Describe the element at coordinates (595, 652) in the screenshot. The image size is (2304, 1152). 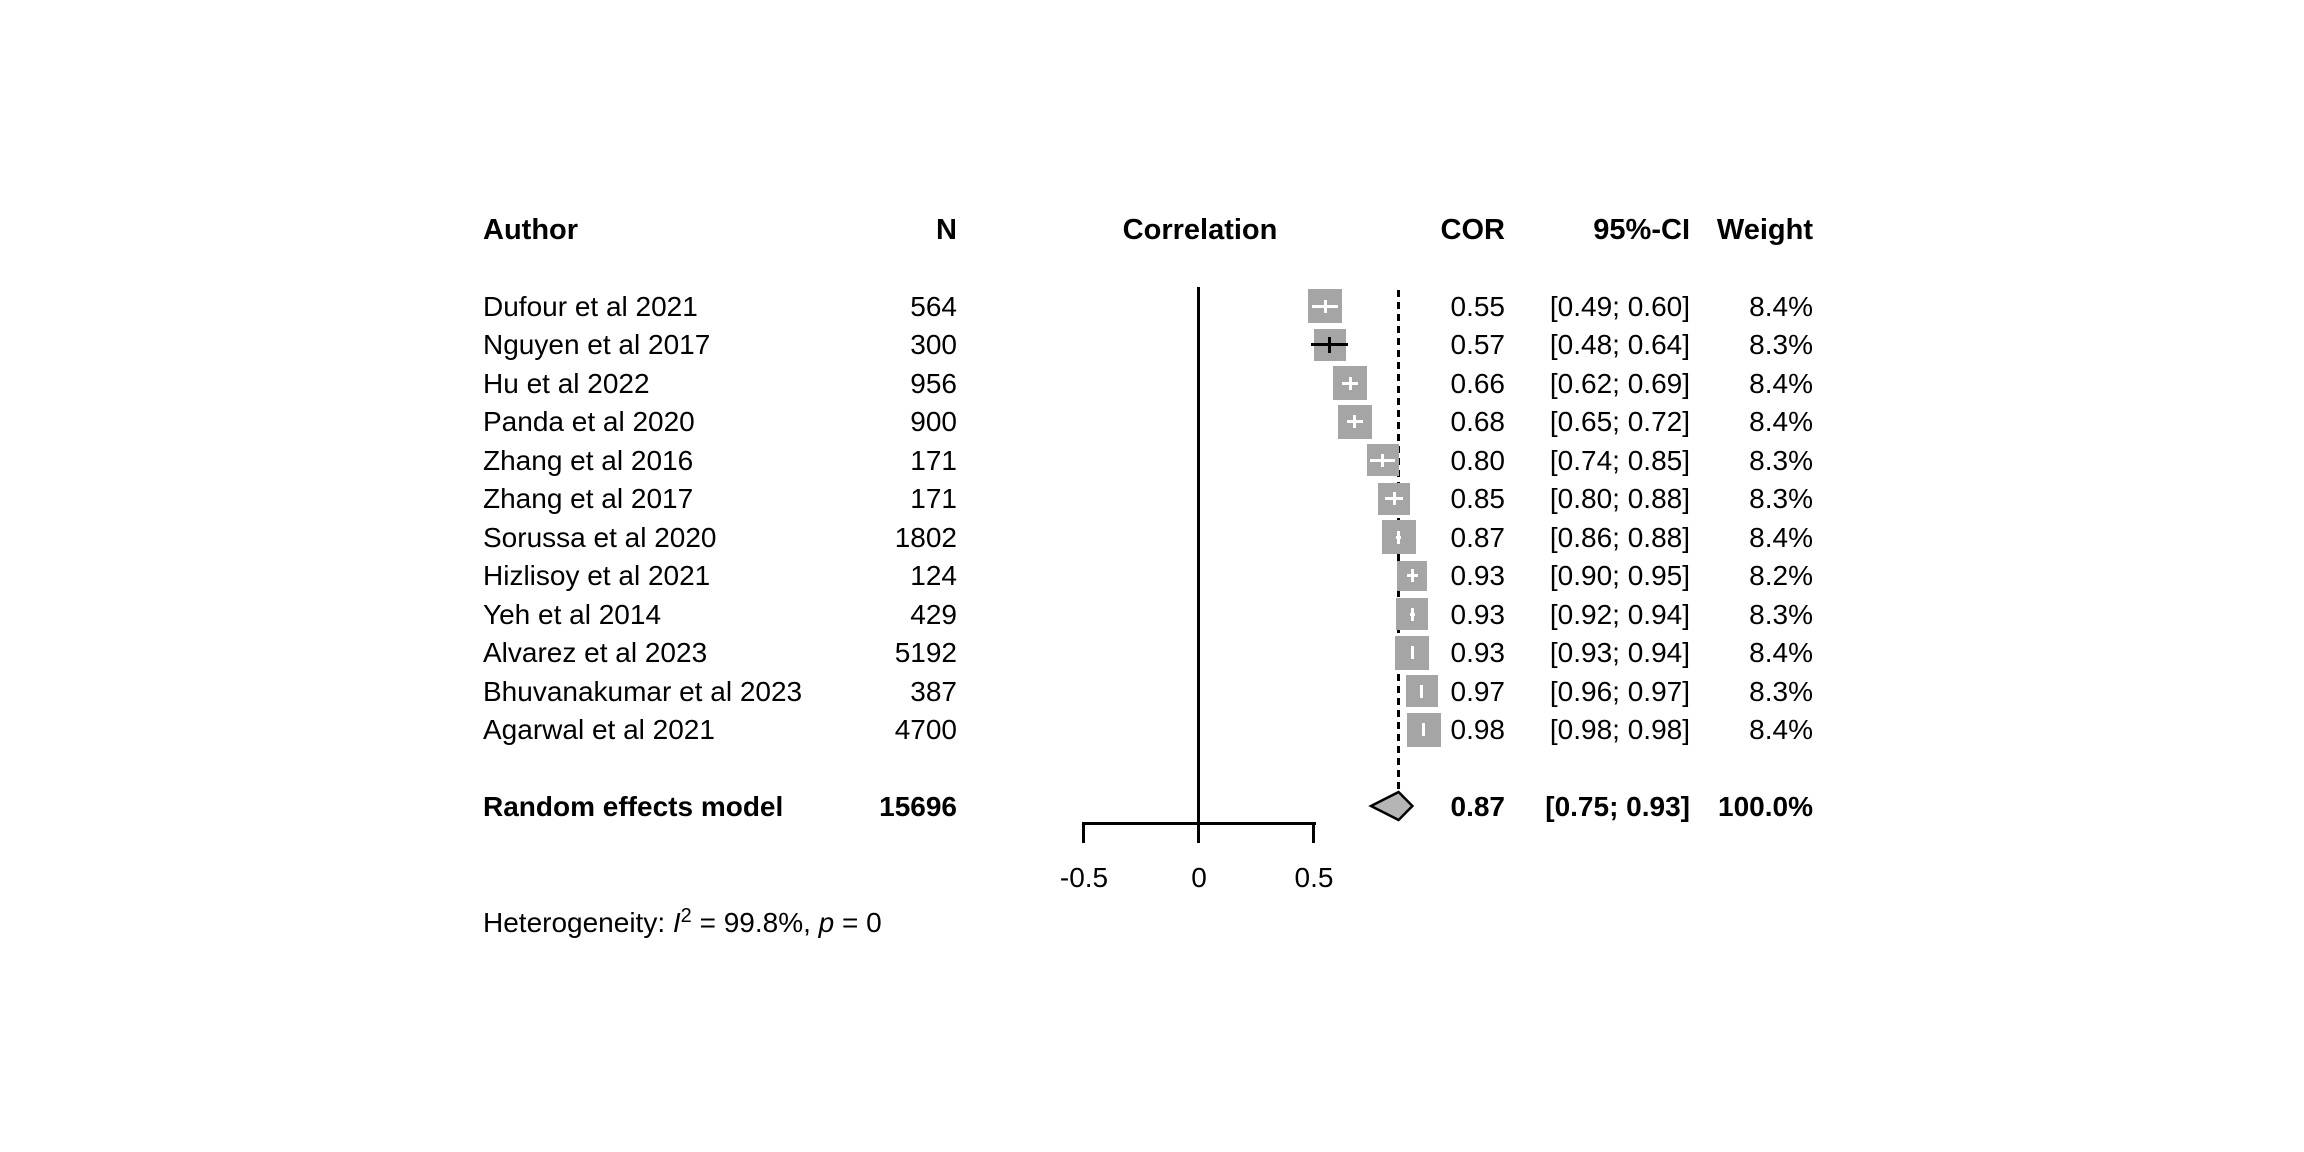
I see `study-author: Alvarez et al 2023` at that location.